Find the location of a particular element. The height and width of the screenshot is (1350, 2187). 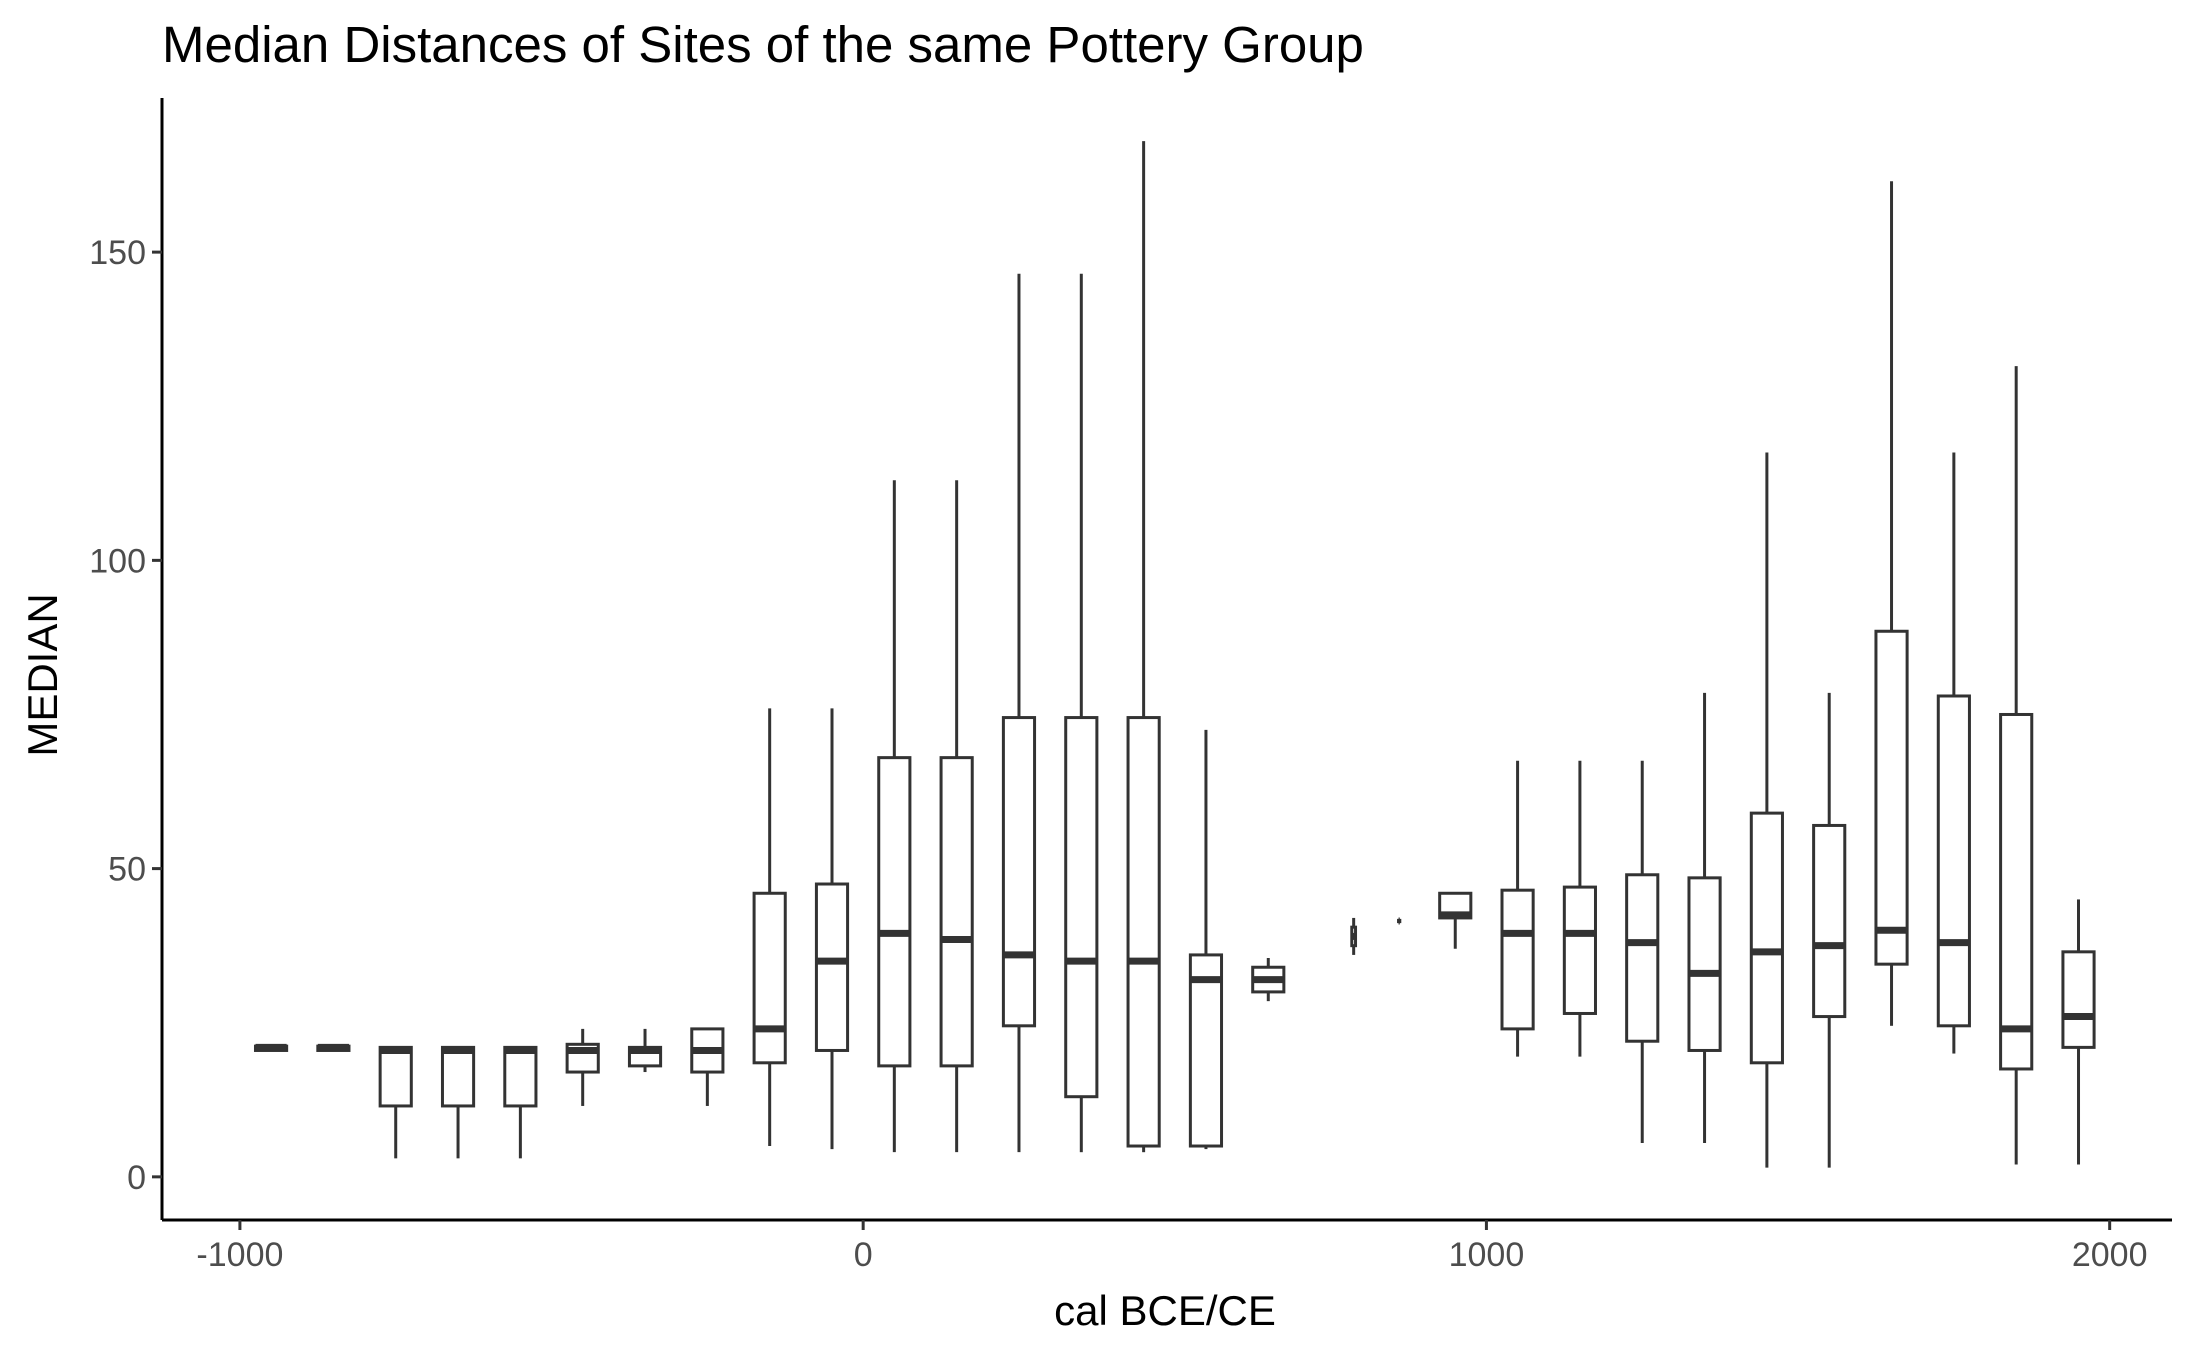

x-axis-title: cal BCE/CE is located at coordinates (1165, 1310).